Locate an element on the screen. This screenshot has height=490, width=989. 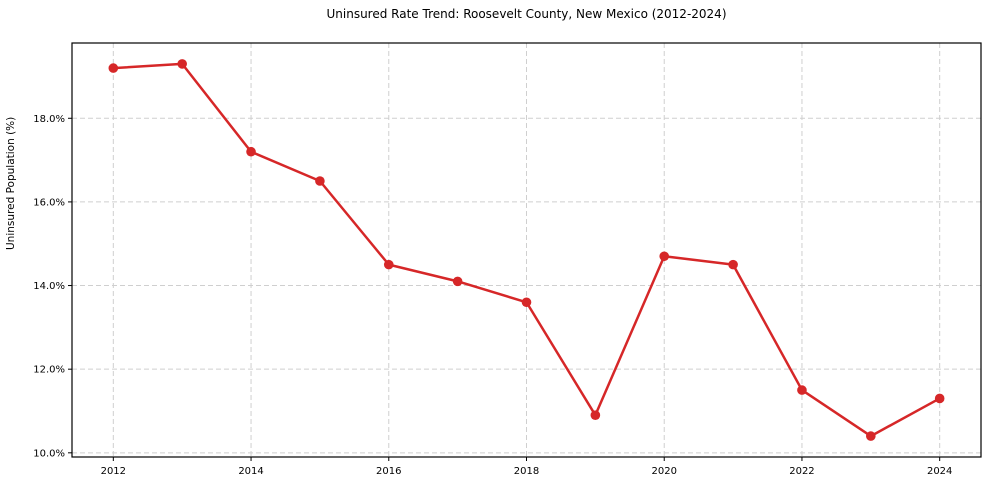
data-point-2013 is located at coordinates (182, 64).